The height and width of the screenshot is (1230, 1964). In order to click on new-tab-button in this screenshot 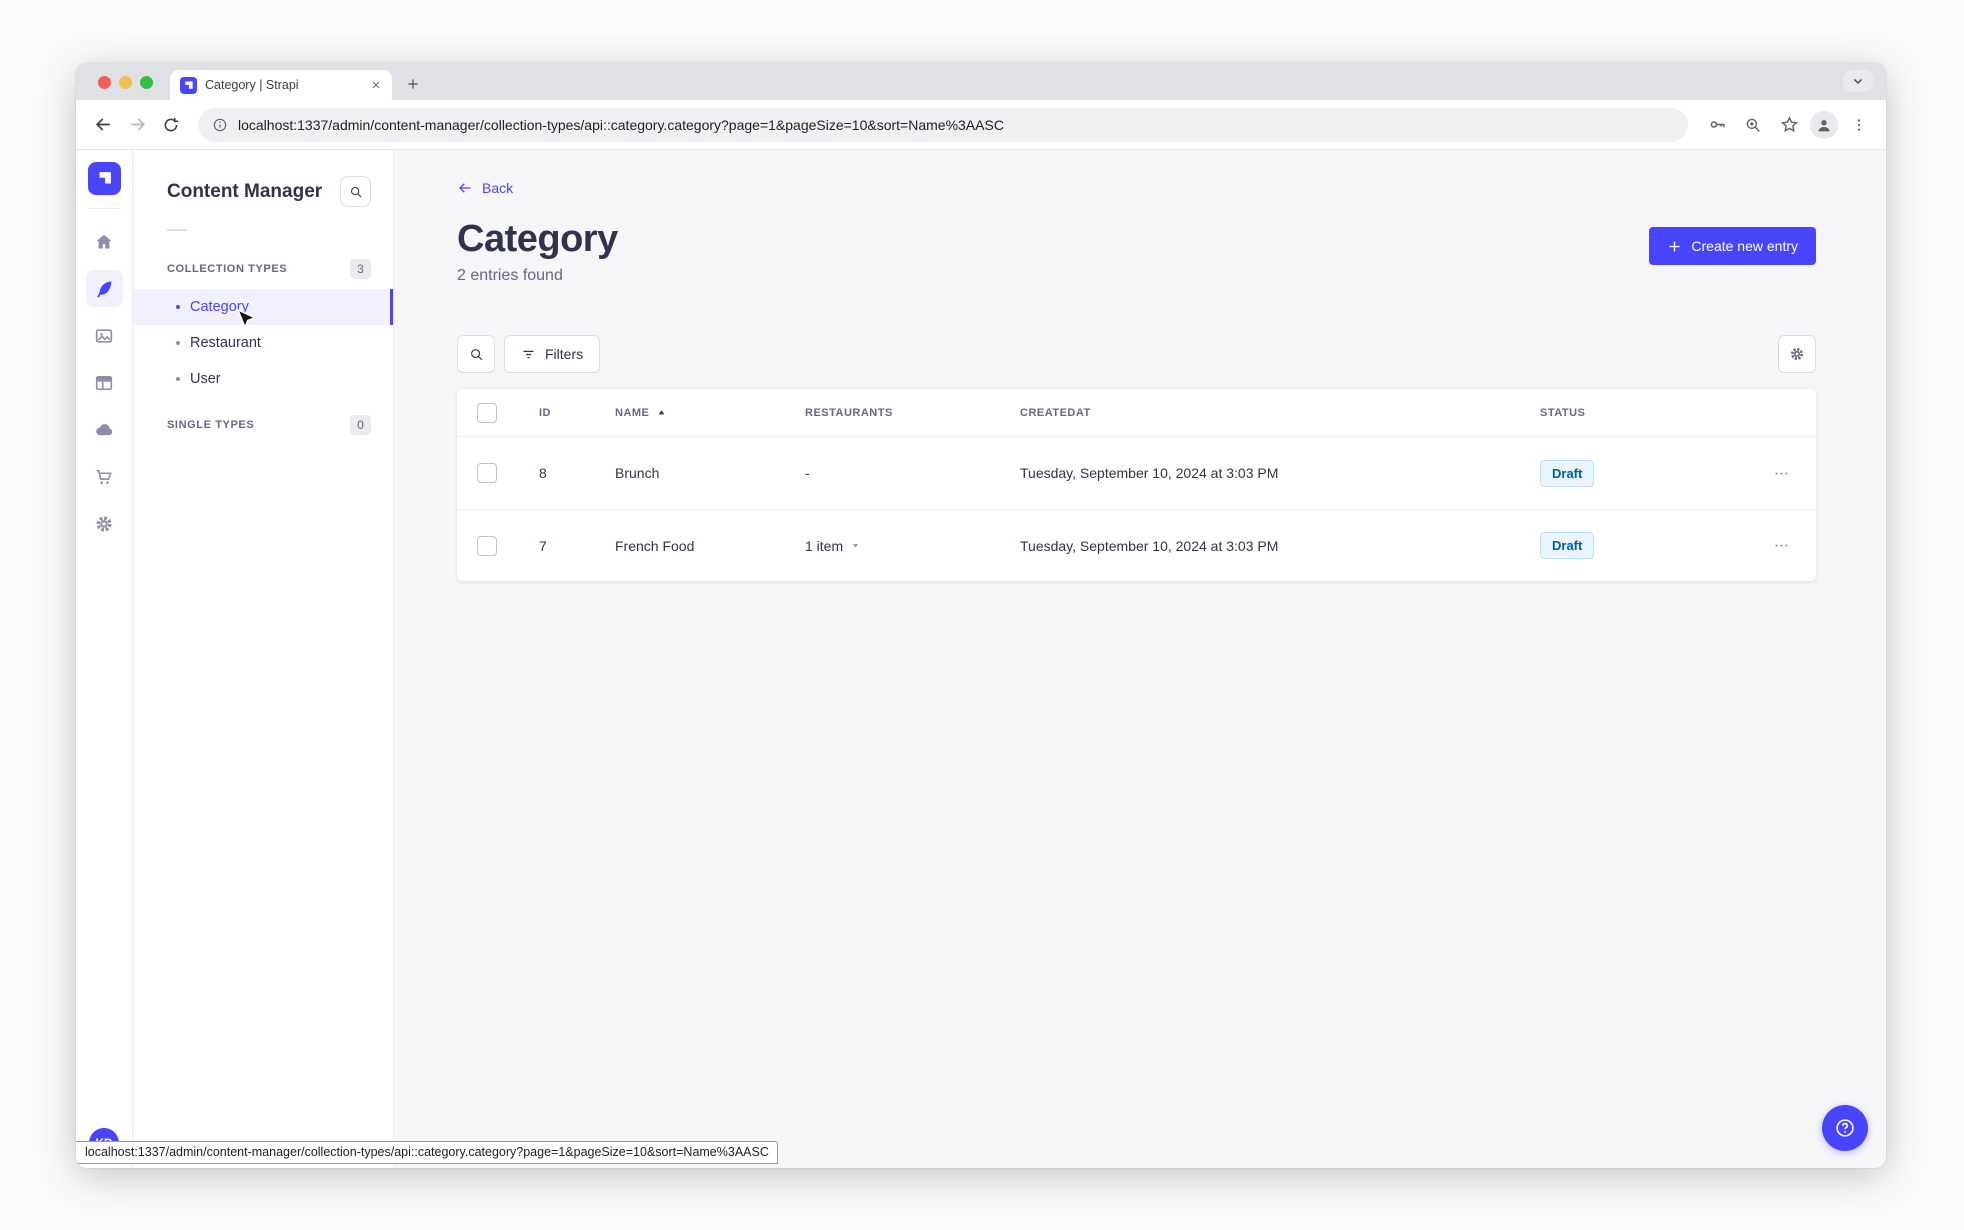, I will do `click(413, 84)`.